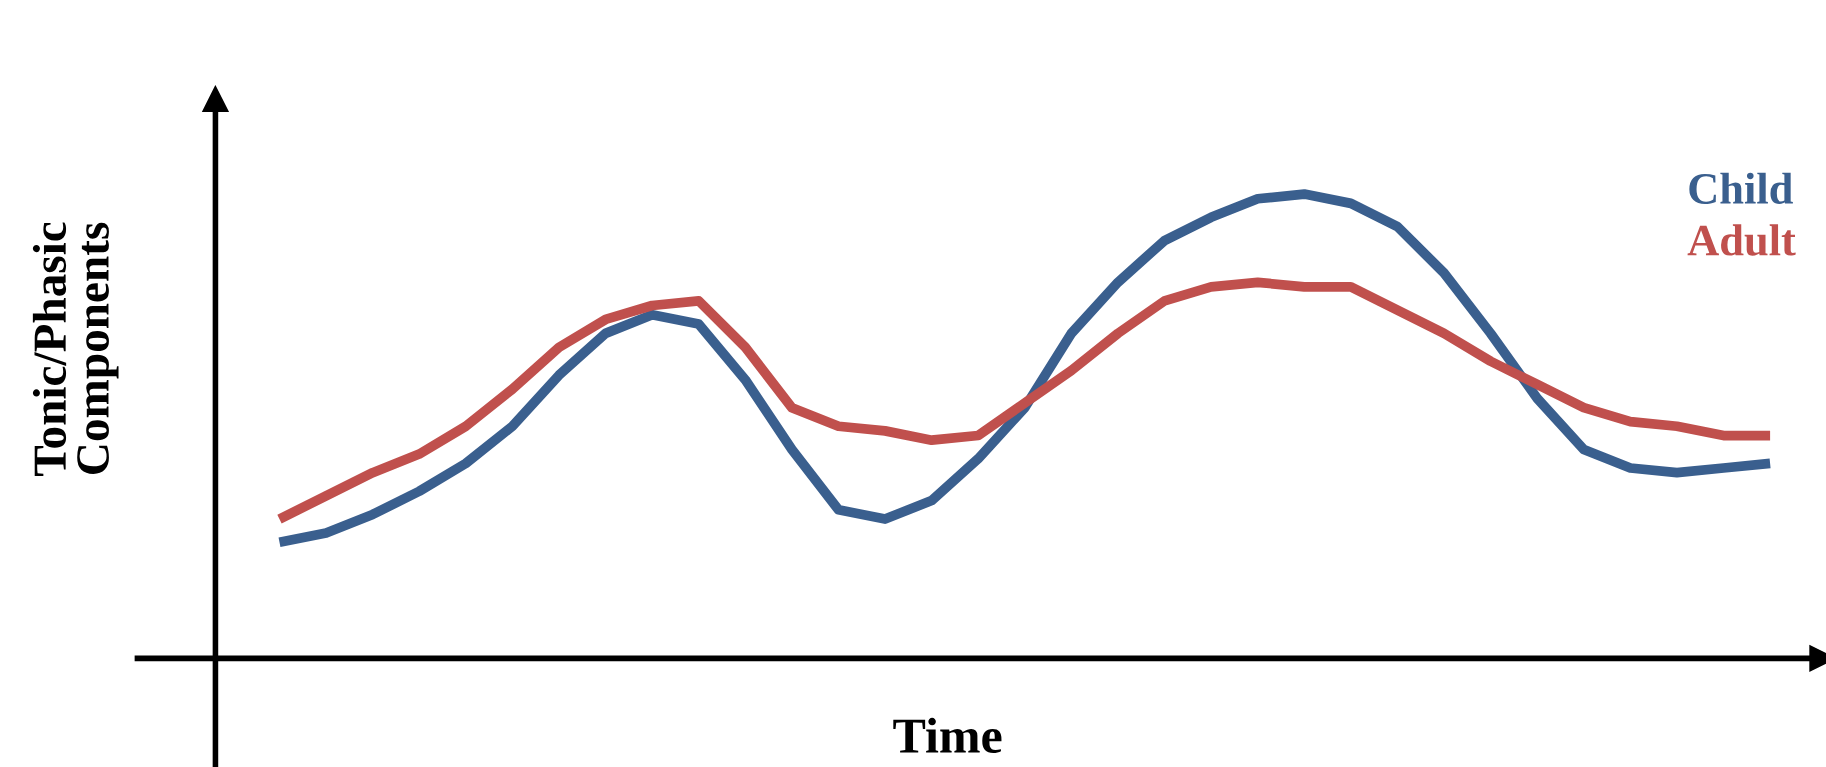 Image resolution: width=1826 pixels, height=767 pixels. What do you see at coordinates (1741, 240) in the screenshot?
I see `text: Adult` at bounding box center [1741, 240].